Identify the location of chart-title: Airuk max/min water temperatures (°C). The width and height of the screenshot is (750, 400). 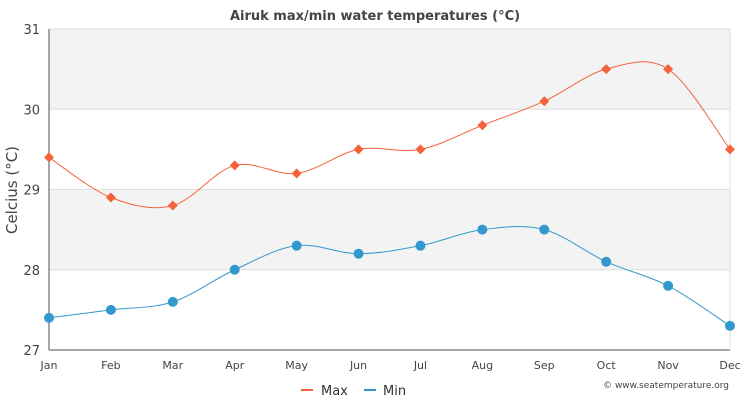
(375, 16).